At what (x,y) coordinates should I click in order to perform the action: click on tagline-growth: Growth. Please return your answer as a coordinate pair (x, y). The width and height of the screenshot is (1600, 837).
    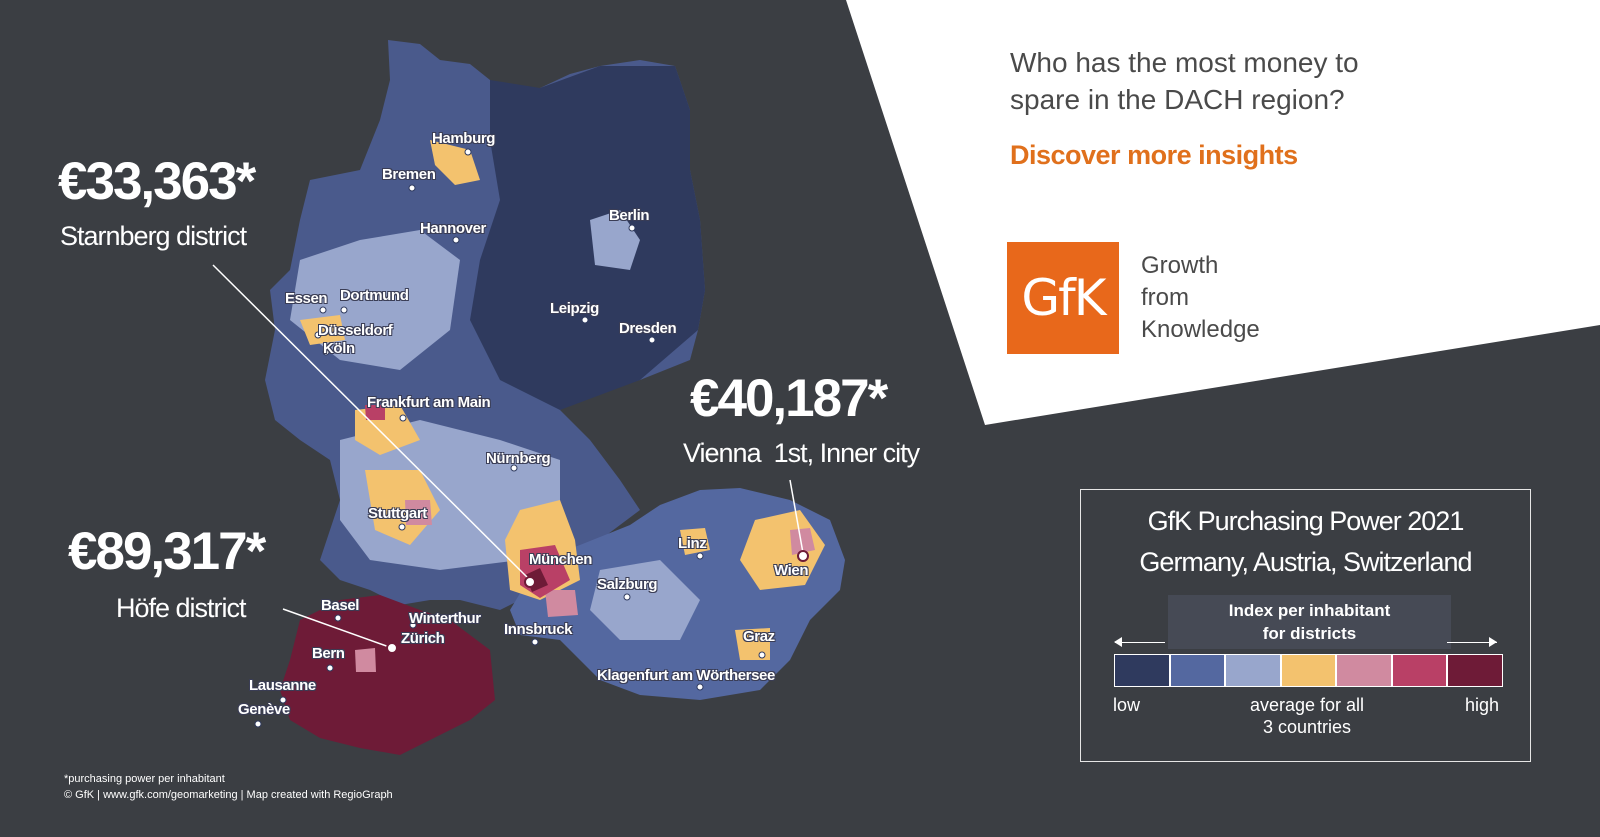
    Looking at the image, I should click on (1180, 265).